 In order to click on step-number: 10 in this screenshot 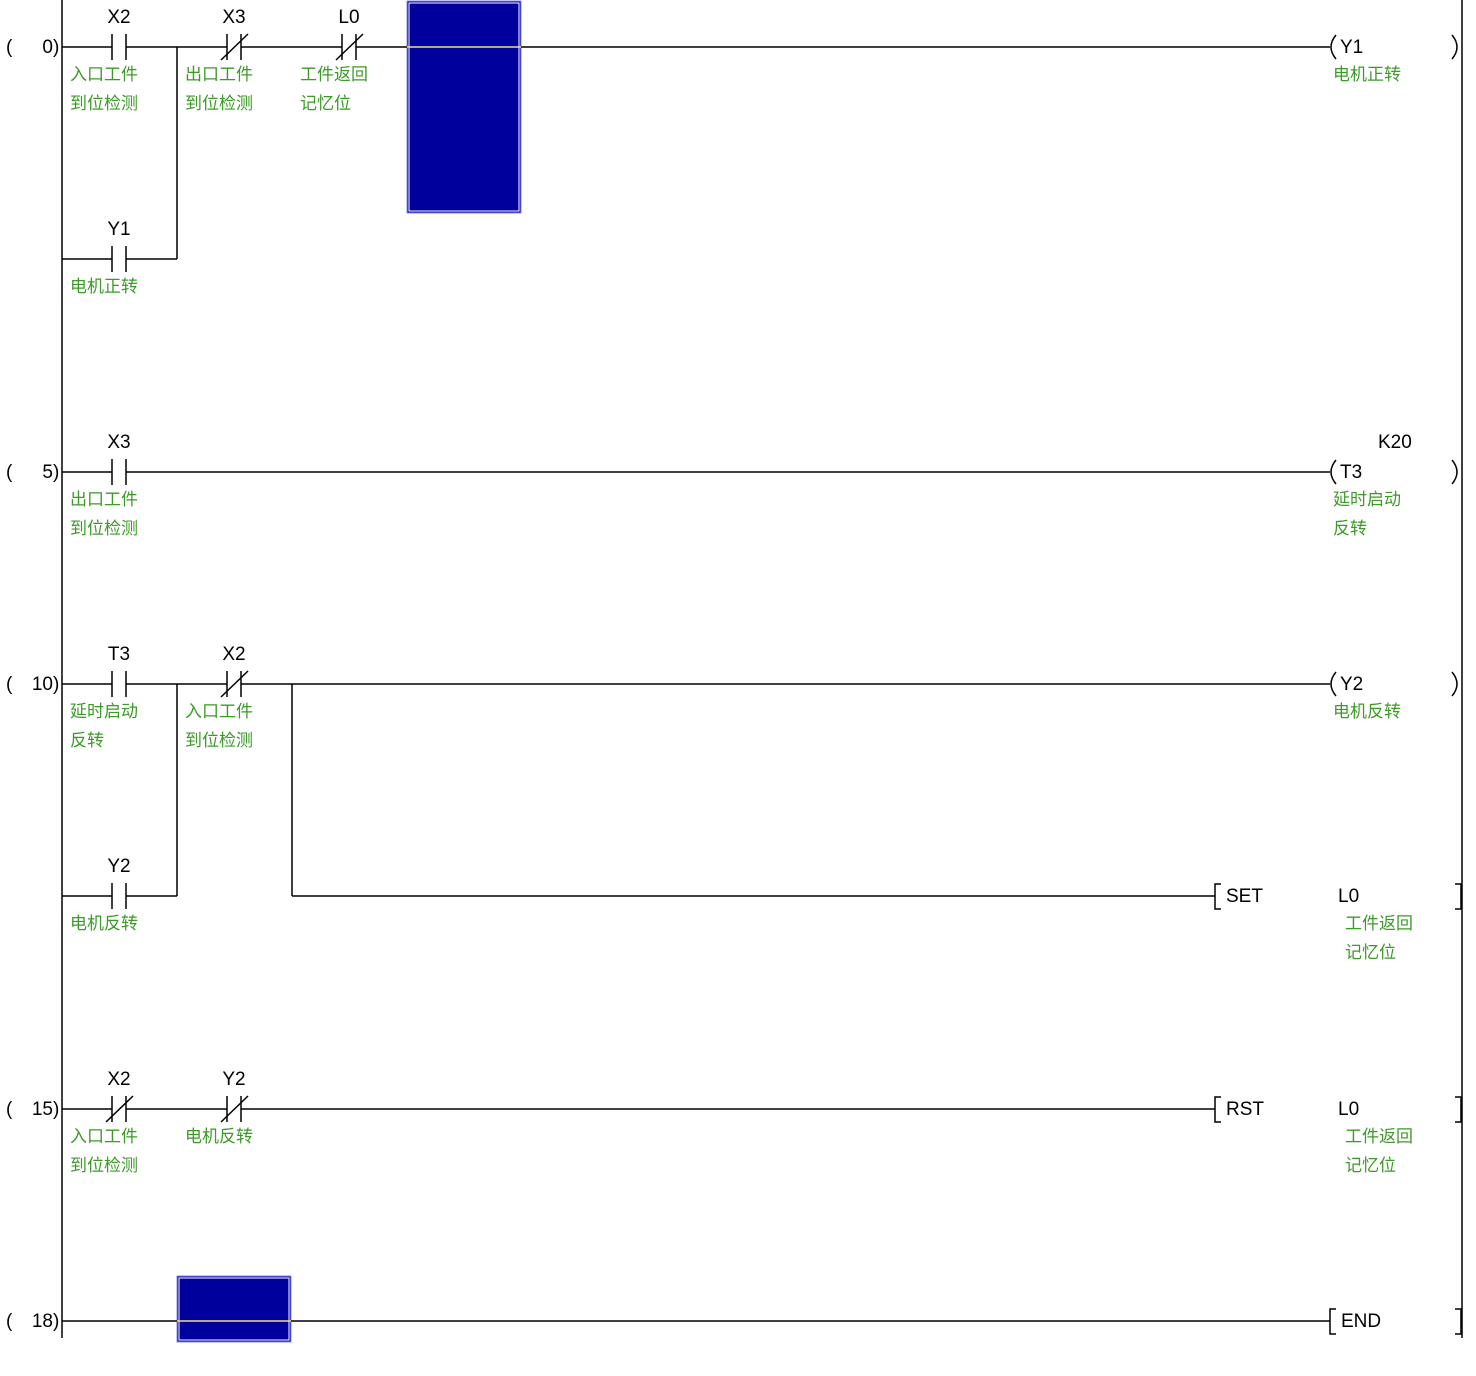, I will do `click(42, 684)`.